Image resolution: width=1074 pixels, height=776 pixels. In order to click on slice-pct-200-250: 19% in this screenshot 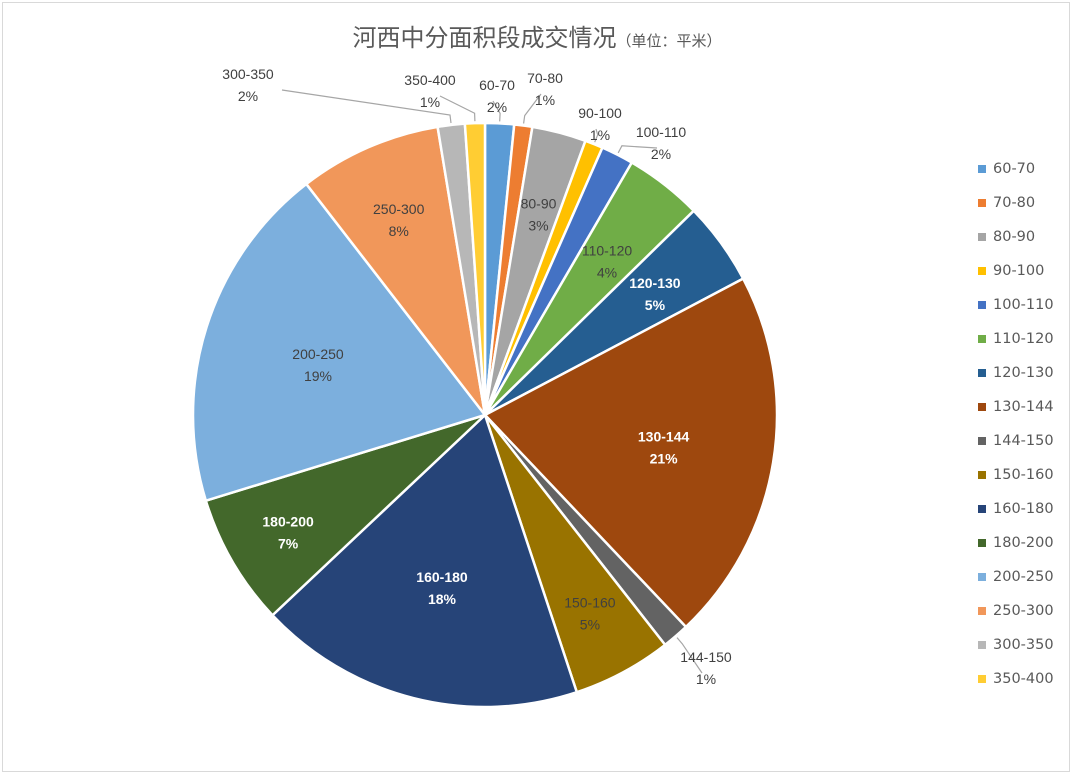, I will do `click(318, 376)`.